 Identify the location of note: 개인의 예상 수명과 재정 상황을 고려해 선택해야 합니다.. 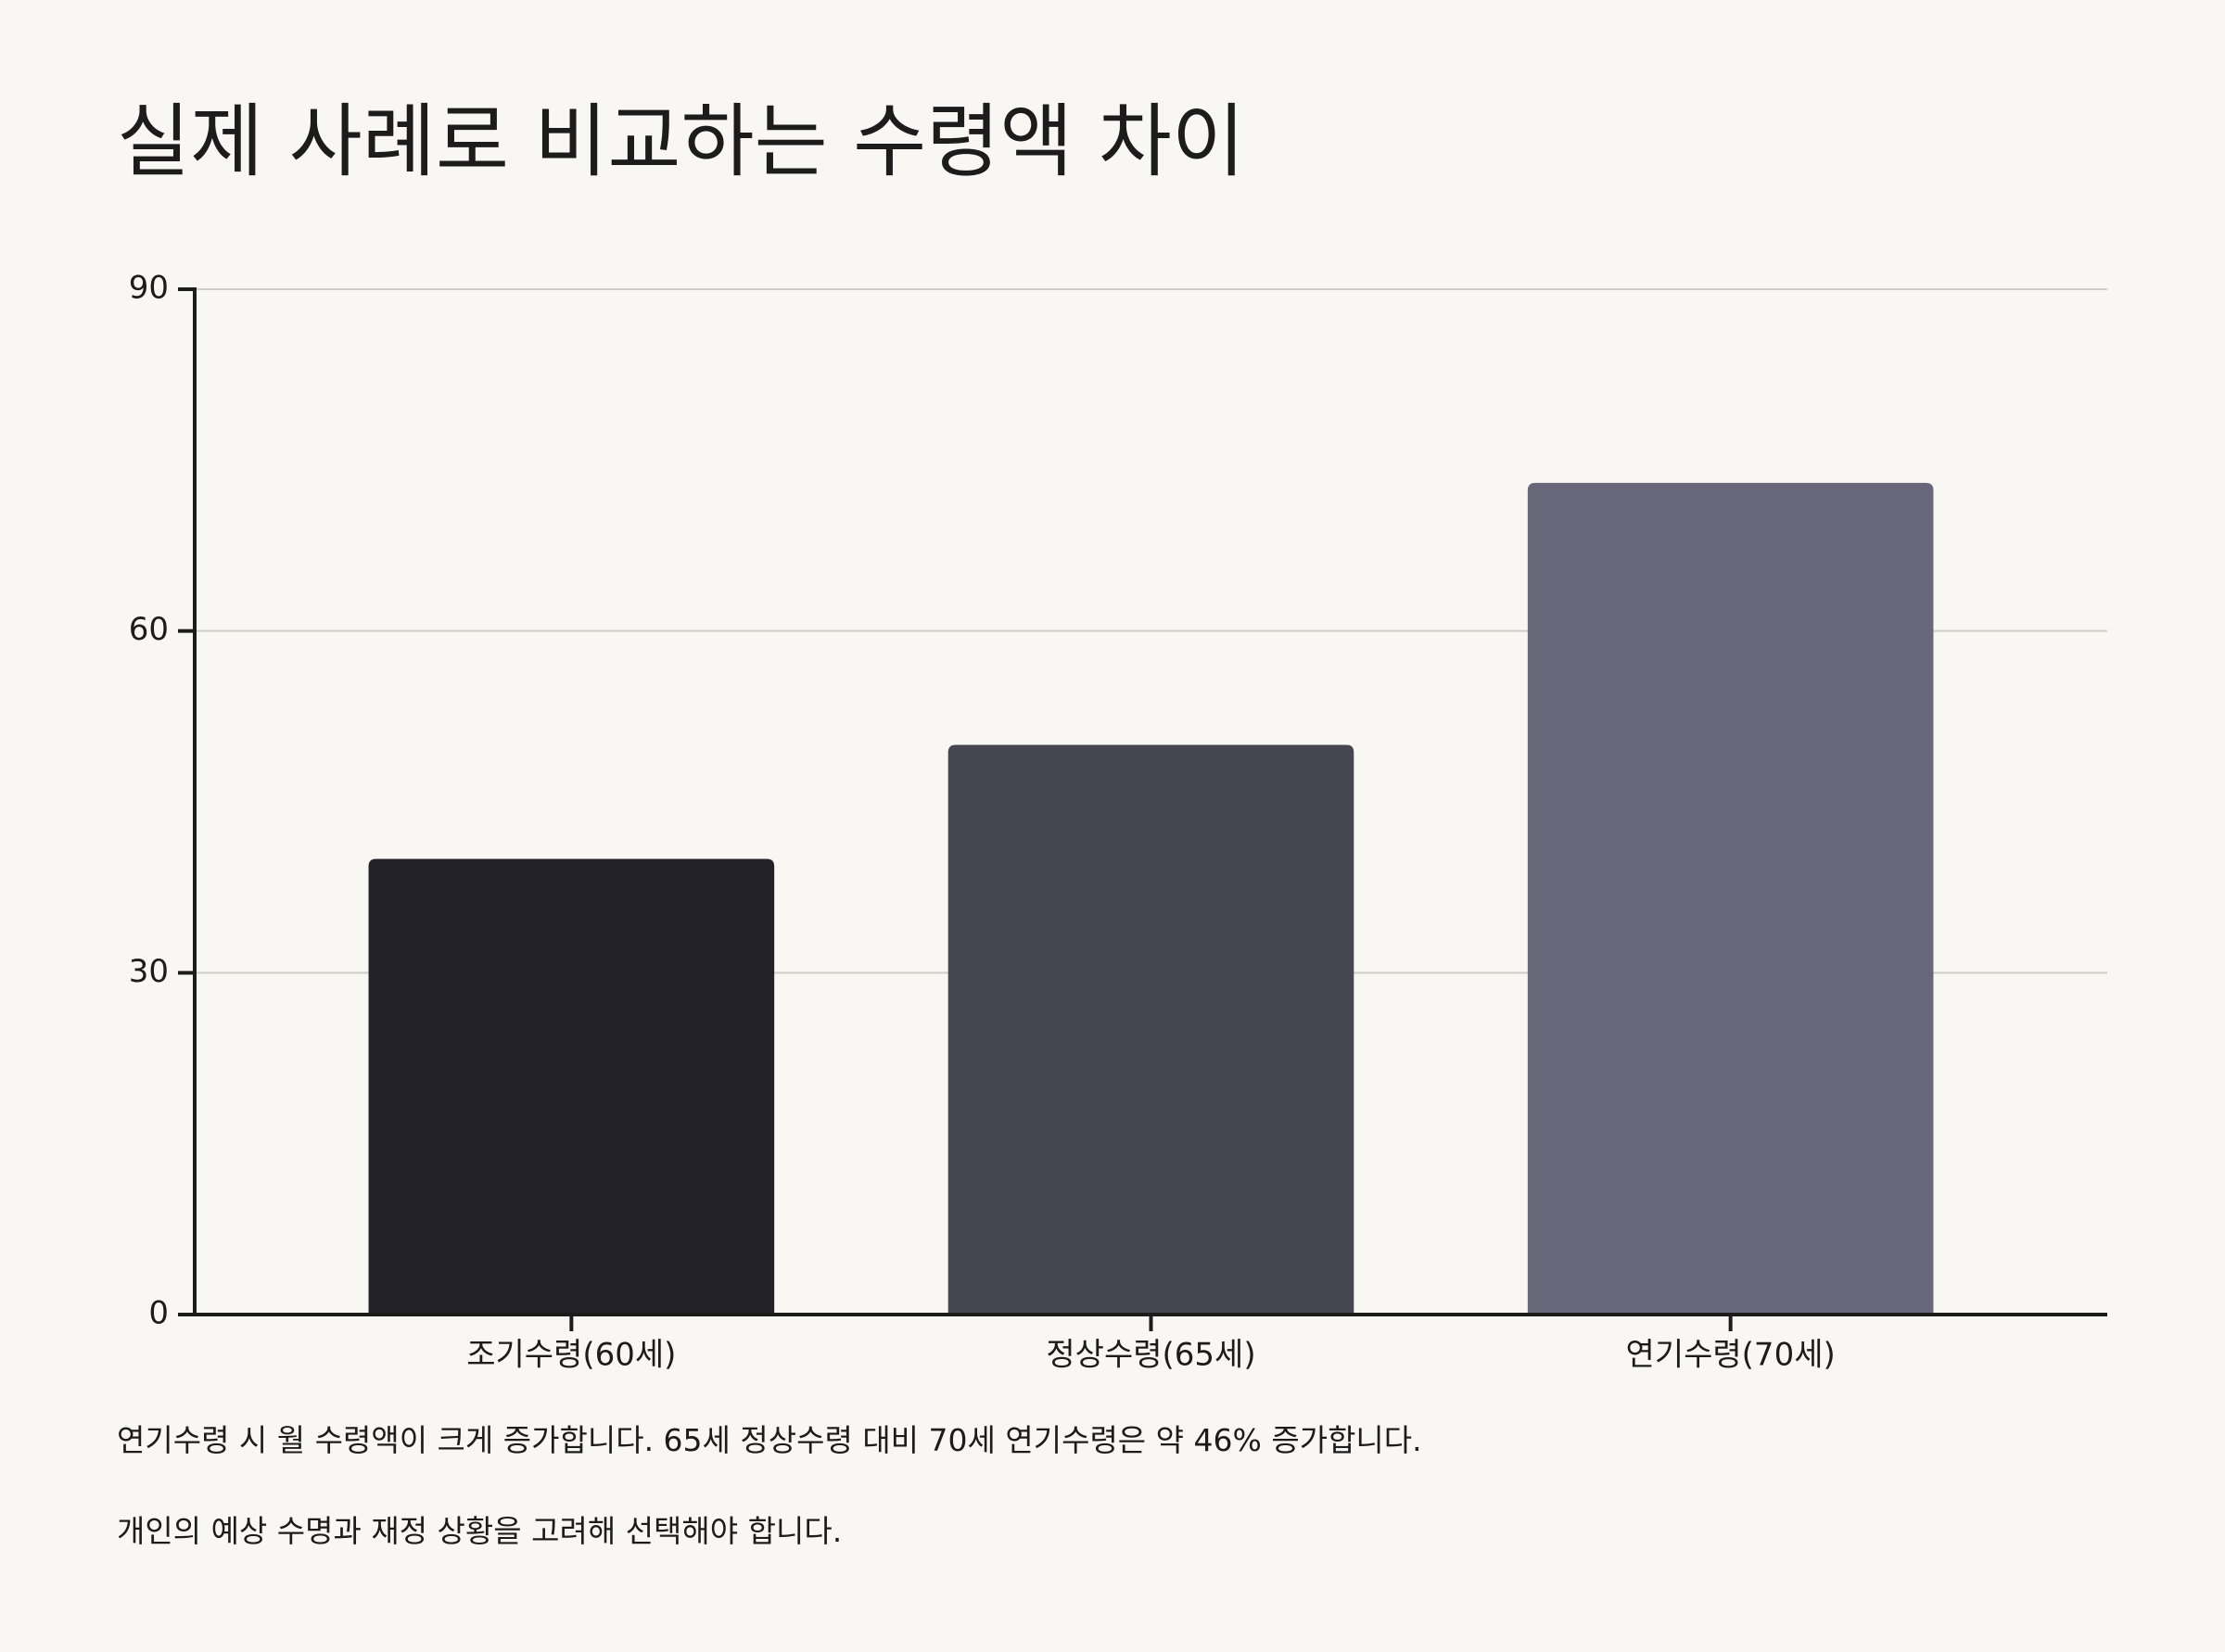
(479, 1531).